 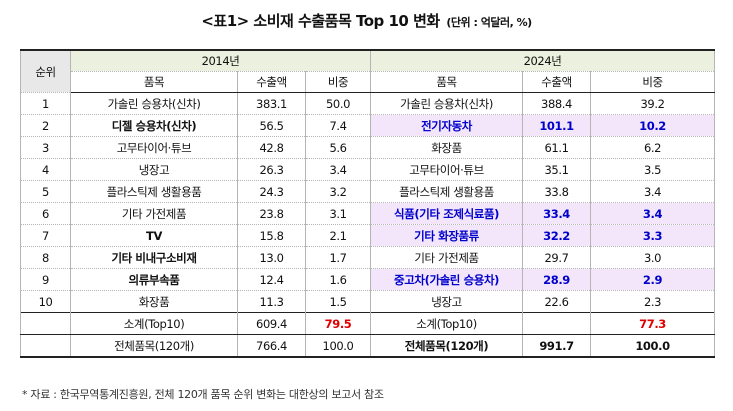 I want to click on export-2024-cell: 388.4, so click(x=557, y=103).